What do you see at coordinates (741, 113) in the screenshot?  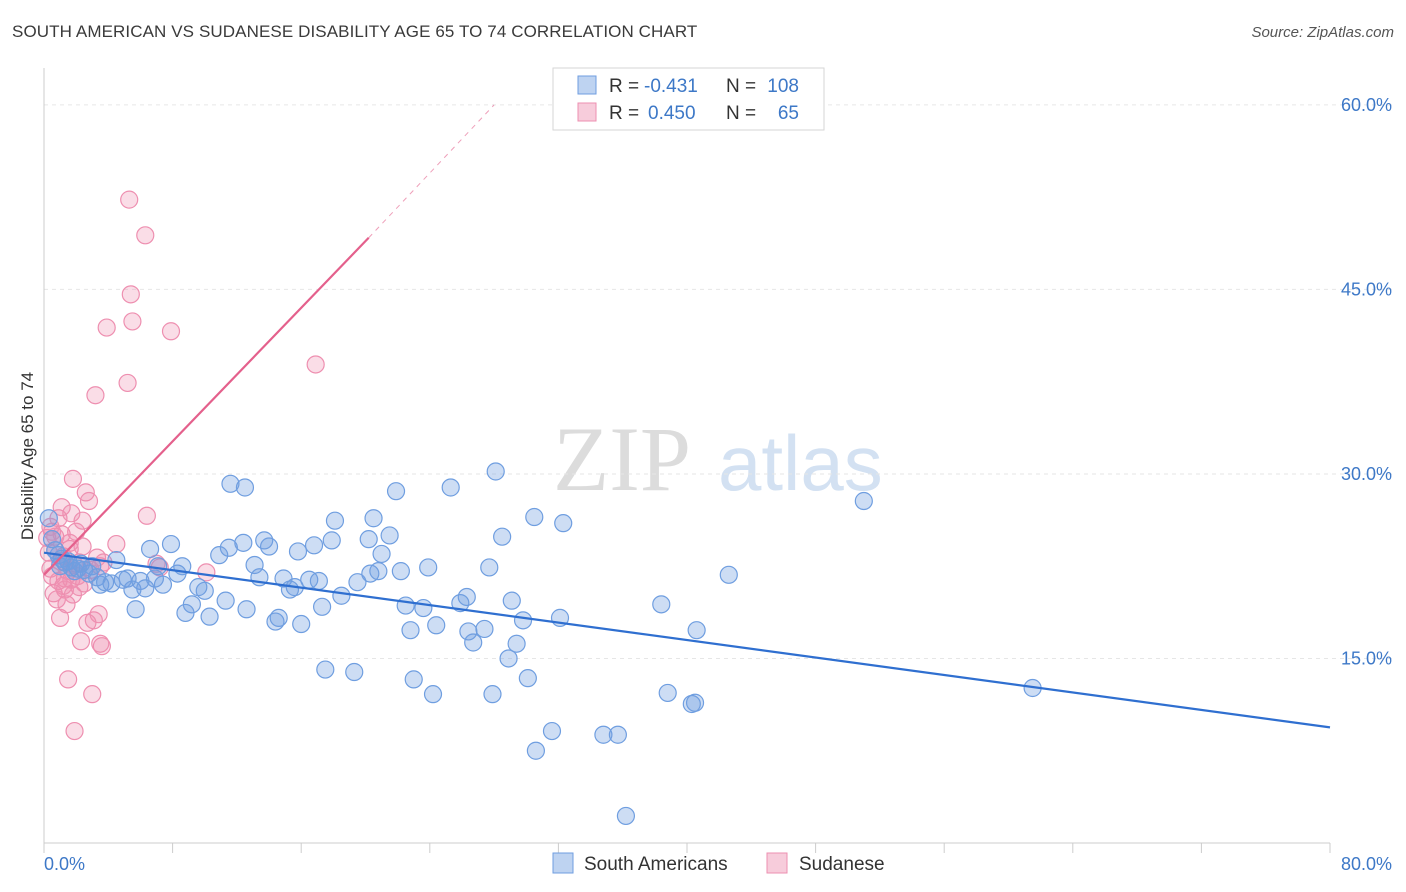 I see `stats-n-label-2: N =` at bounding box center [741, 113].